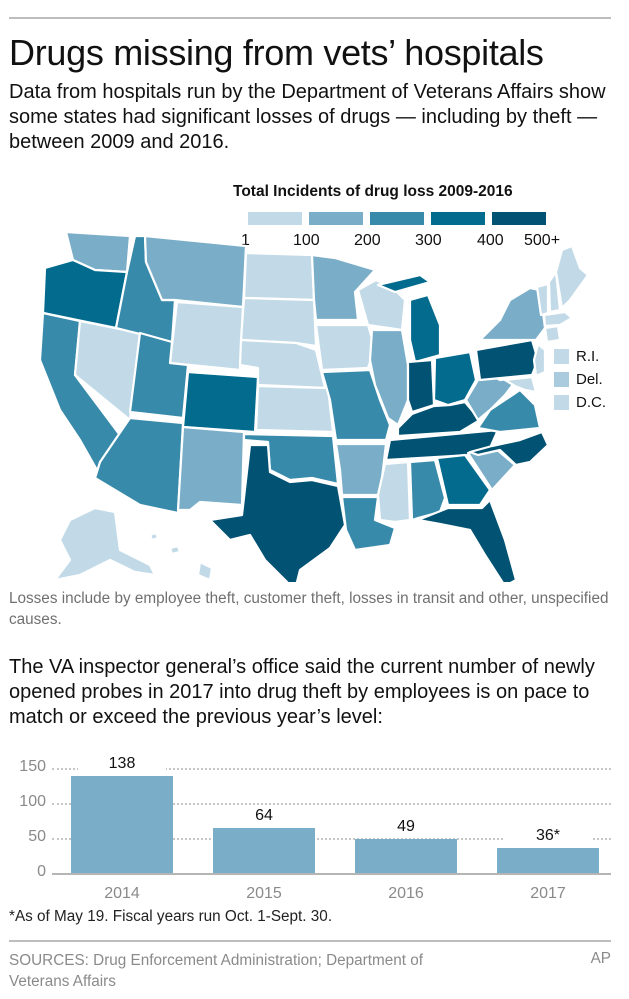 This screenshot has height=999, width=629. What do you see at coordinates (211, 468) in the screenshot?
I see `state-new-mexico` at bounding box center [211, 468].